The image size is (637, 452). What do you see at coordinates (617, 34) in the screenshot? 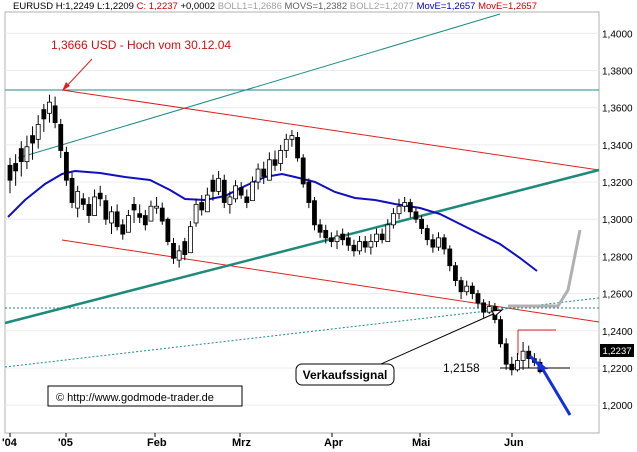
I see `y-tick-label: 1,4000` at bounding box center [617, 34].